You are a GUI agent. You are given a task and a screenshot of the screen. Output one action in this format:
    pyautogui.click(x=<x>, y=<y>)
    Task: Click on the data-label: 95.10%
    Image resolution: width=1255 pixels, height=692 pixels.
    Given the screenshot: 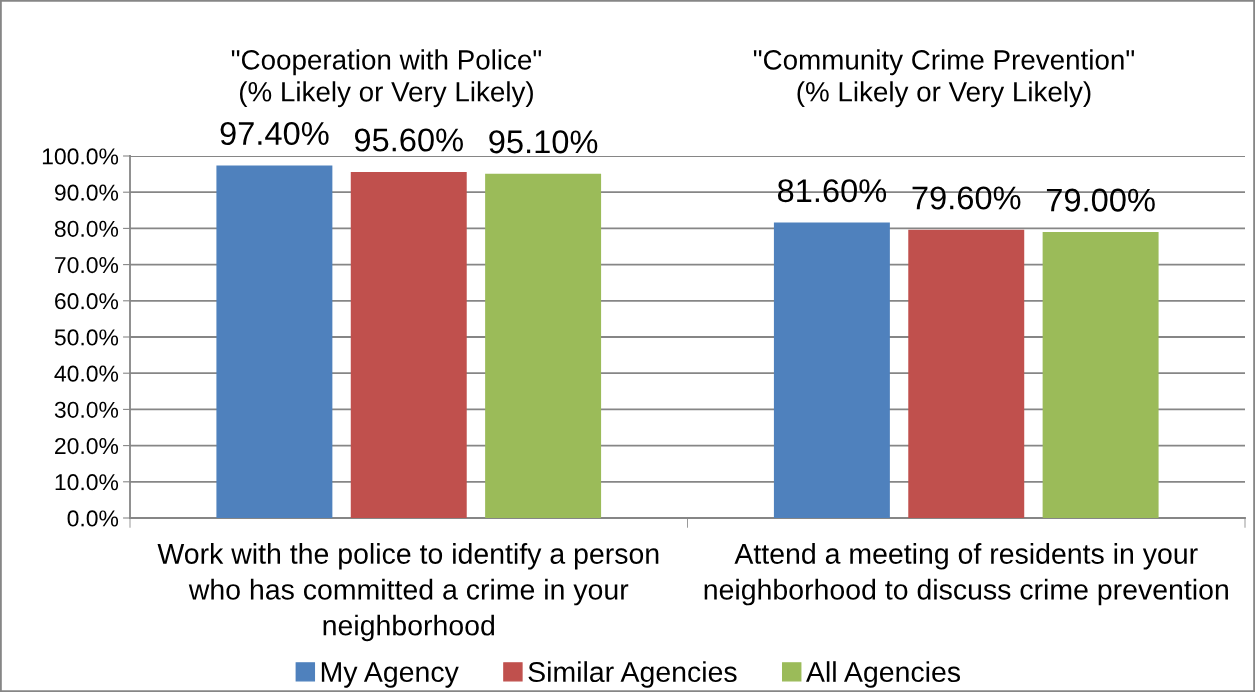 What is the action you would take?
    pyautogui.click(x=543, y=142)
    